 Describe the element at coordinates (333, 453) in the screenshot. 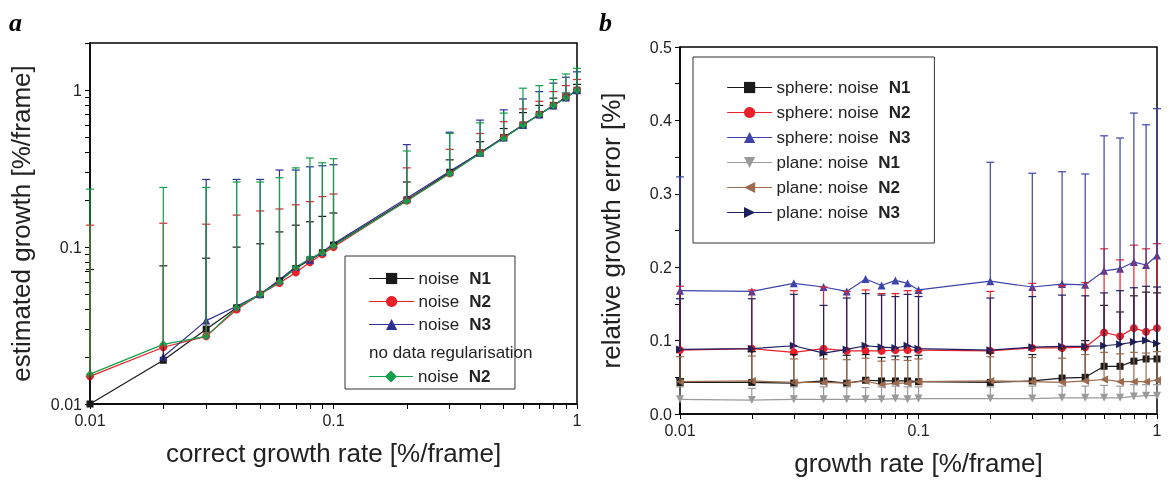

I see `x-axis-title: correct growth rate [%/frame]` at that location.